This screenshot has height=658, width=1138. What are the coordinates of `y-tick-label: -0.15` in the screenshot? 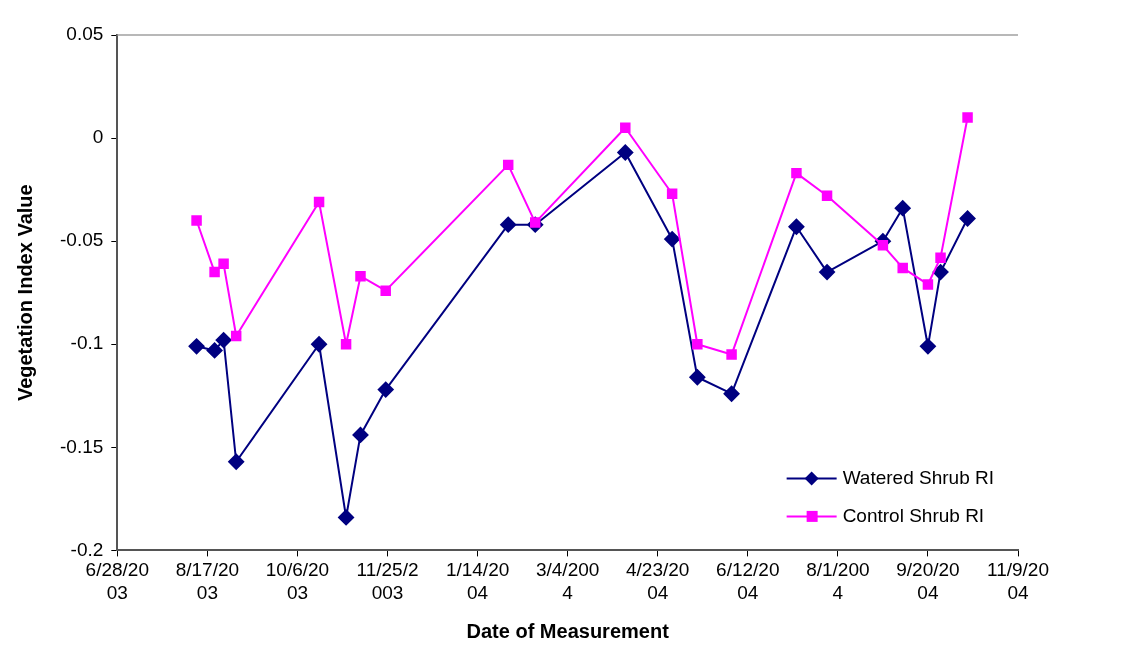 It's located at (81, 446).